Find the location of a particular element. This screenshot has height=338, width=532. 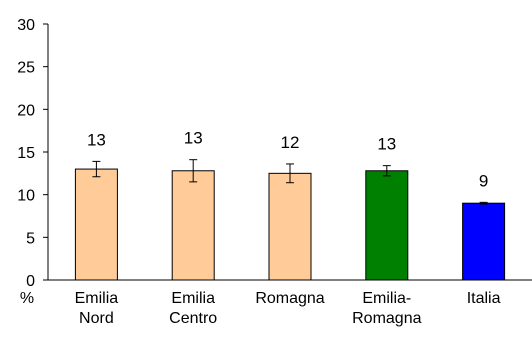

y-tick-label: 10 is located at coordinates (26, 196).